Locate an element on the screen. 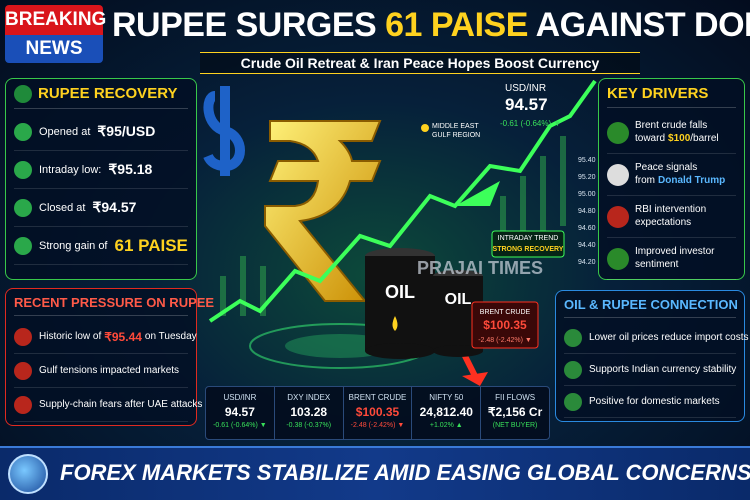  ticker-change: +1.02% ▲ is located at coordinates (446, 425).